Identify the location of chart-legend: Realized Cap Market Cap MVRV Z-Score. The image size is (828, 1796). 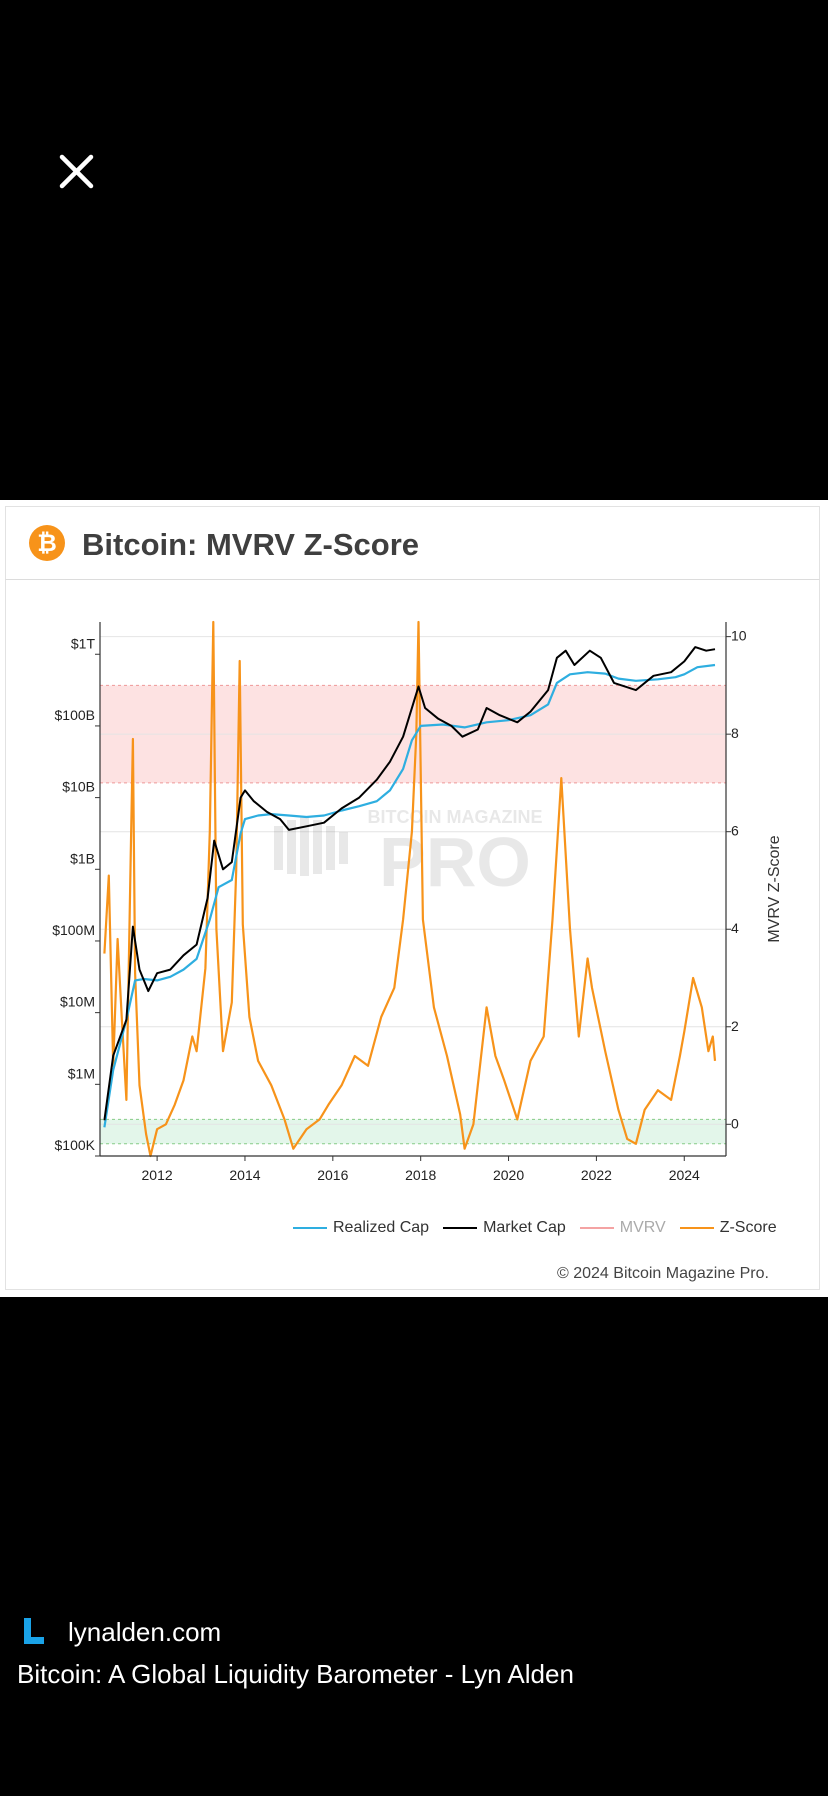
(542, 1228).